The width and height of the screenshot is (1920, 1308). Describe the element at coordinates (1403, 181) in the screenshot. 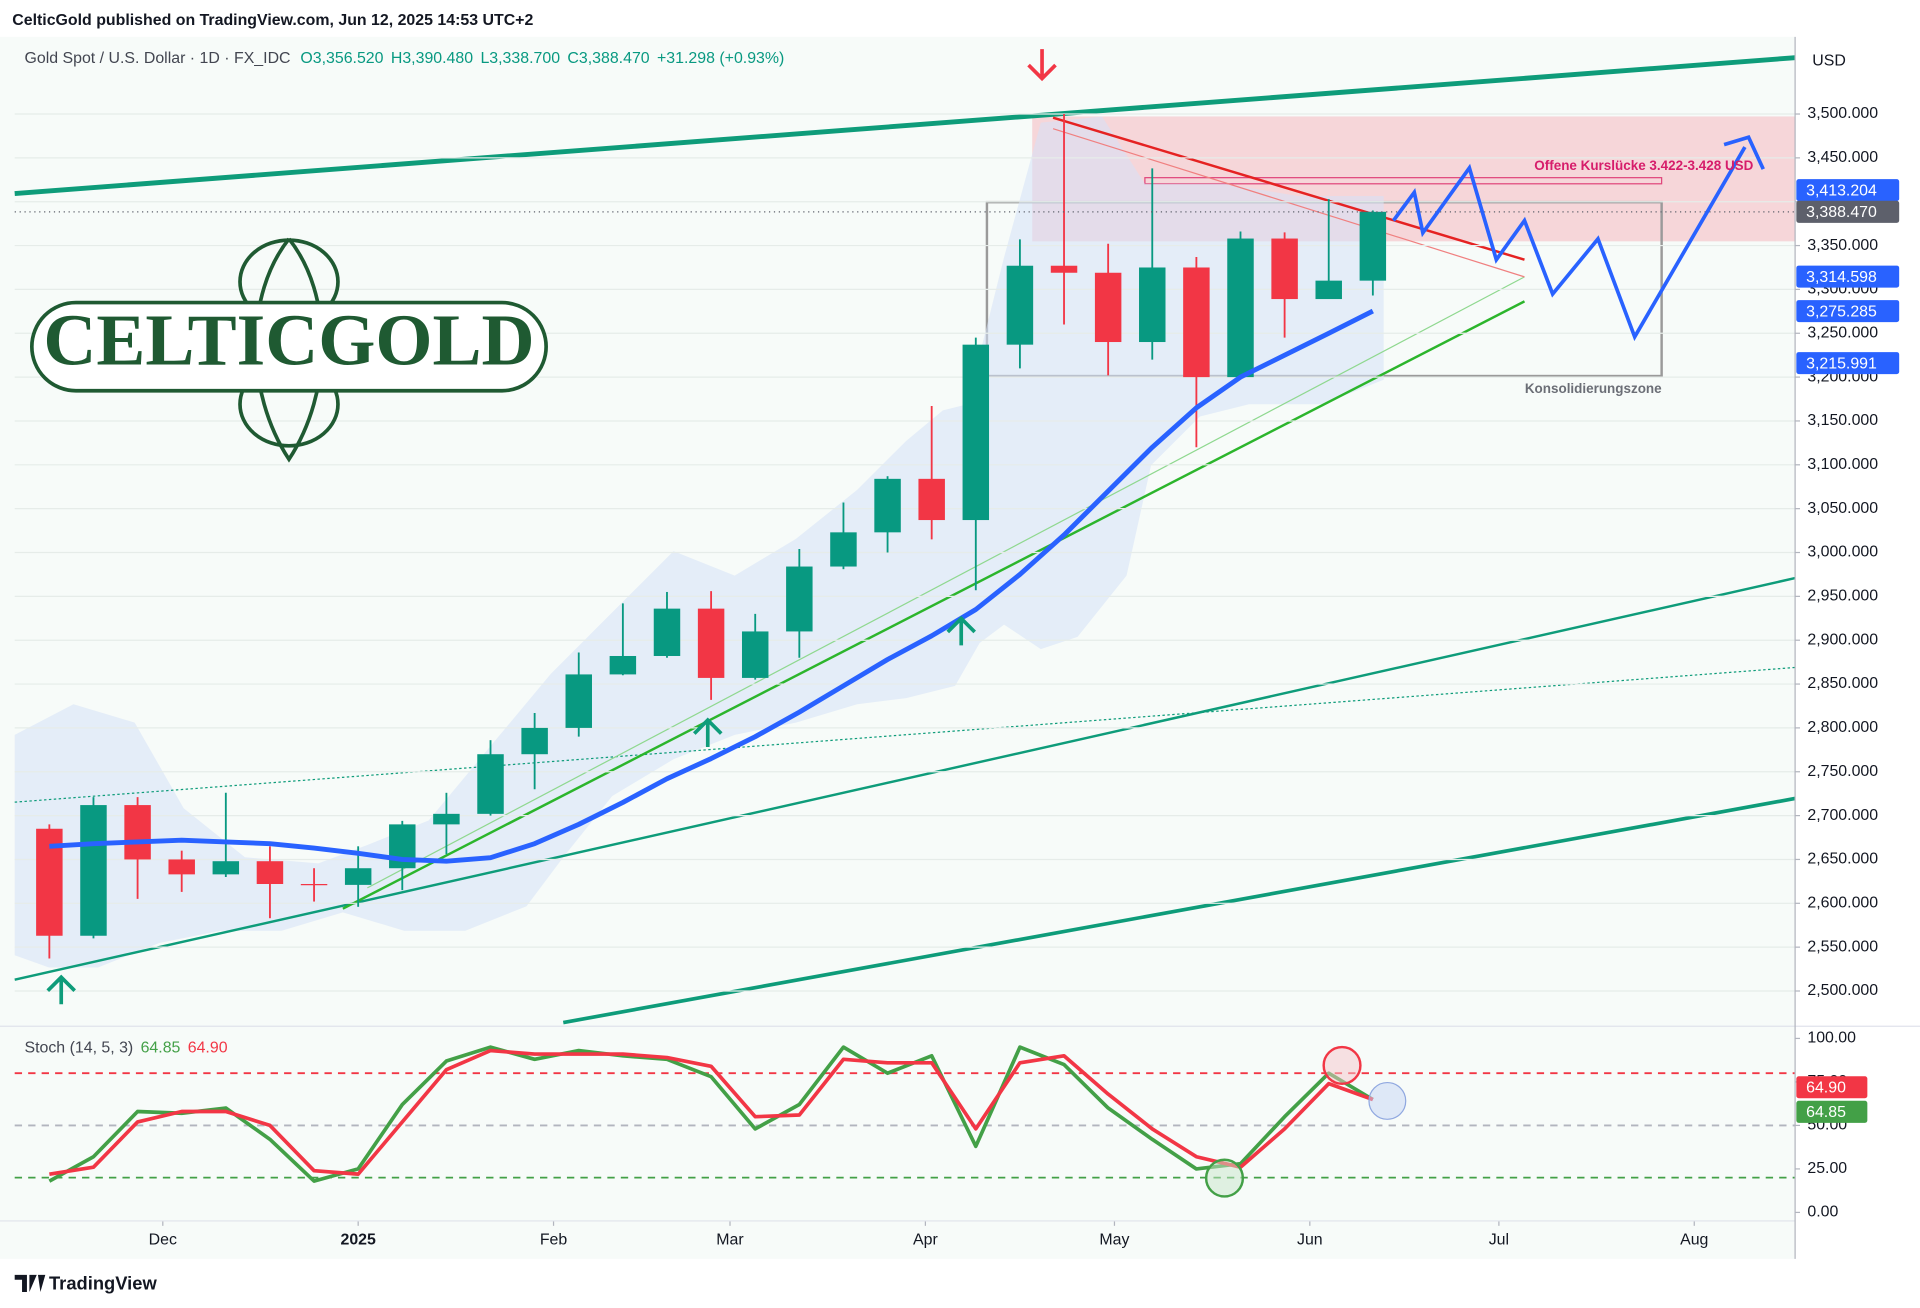

I see `gap-box` at that location.